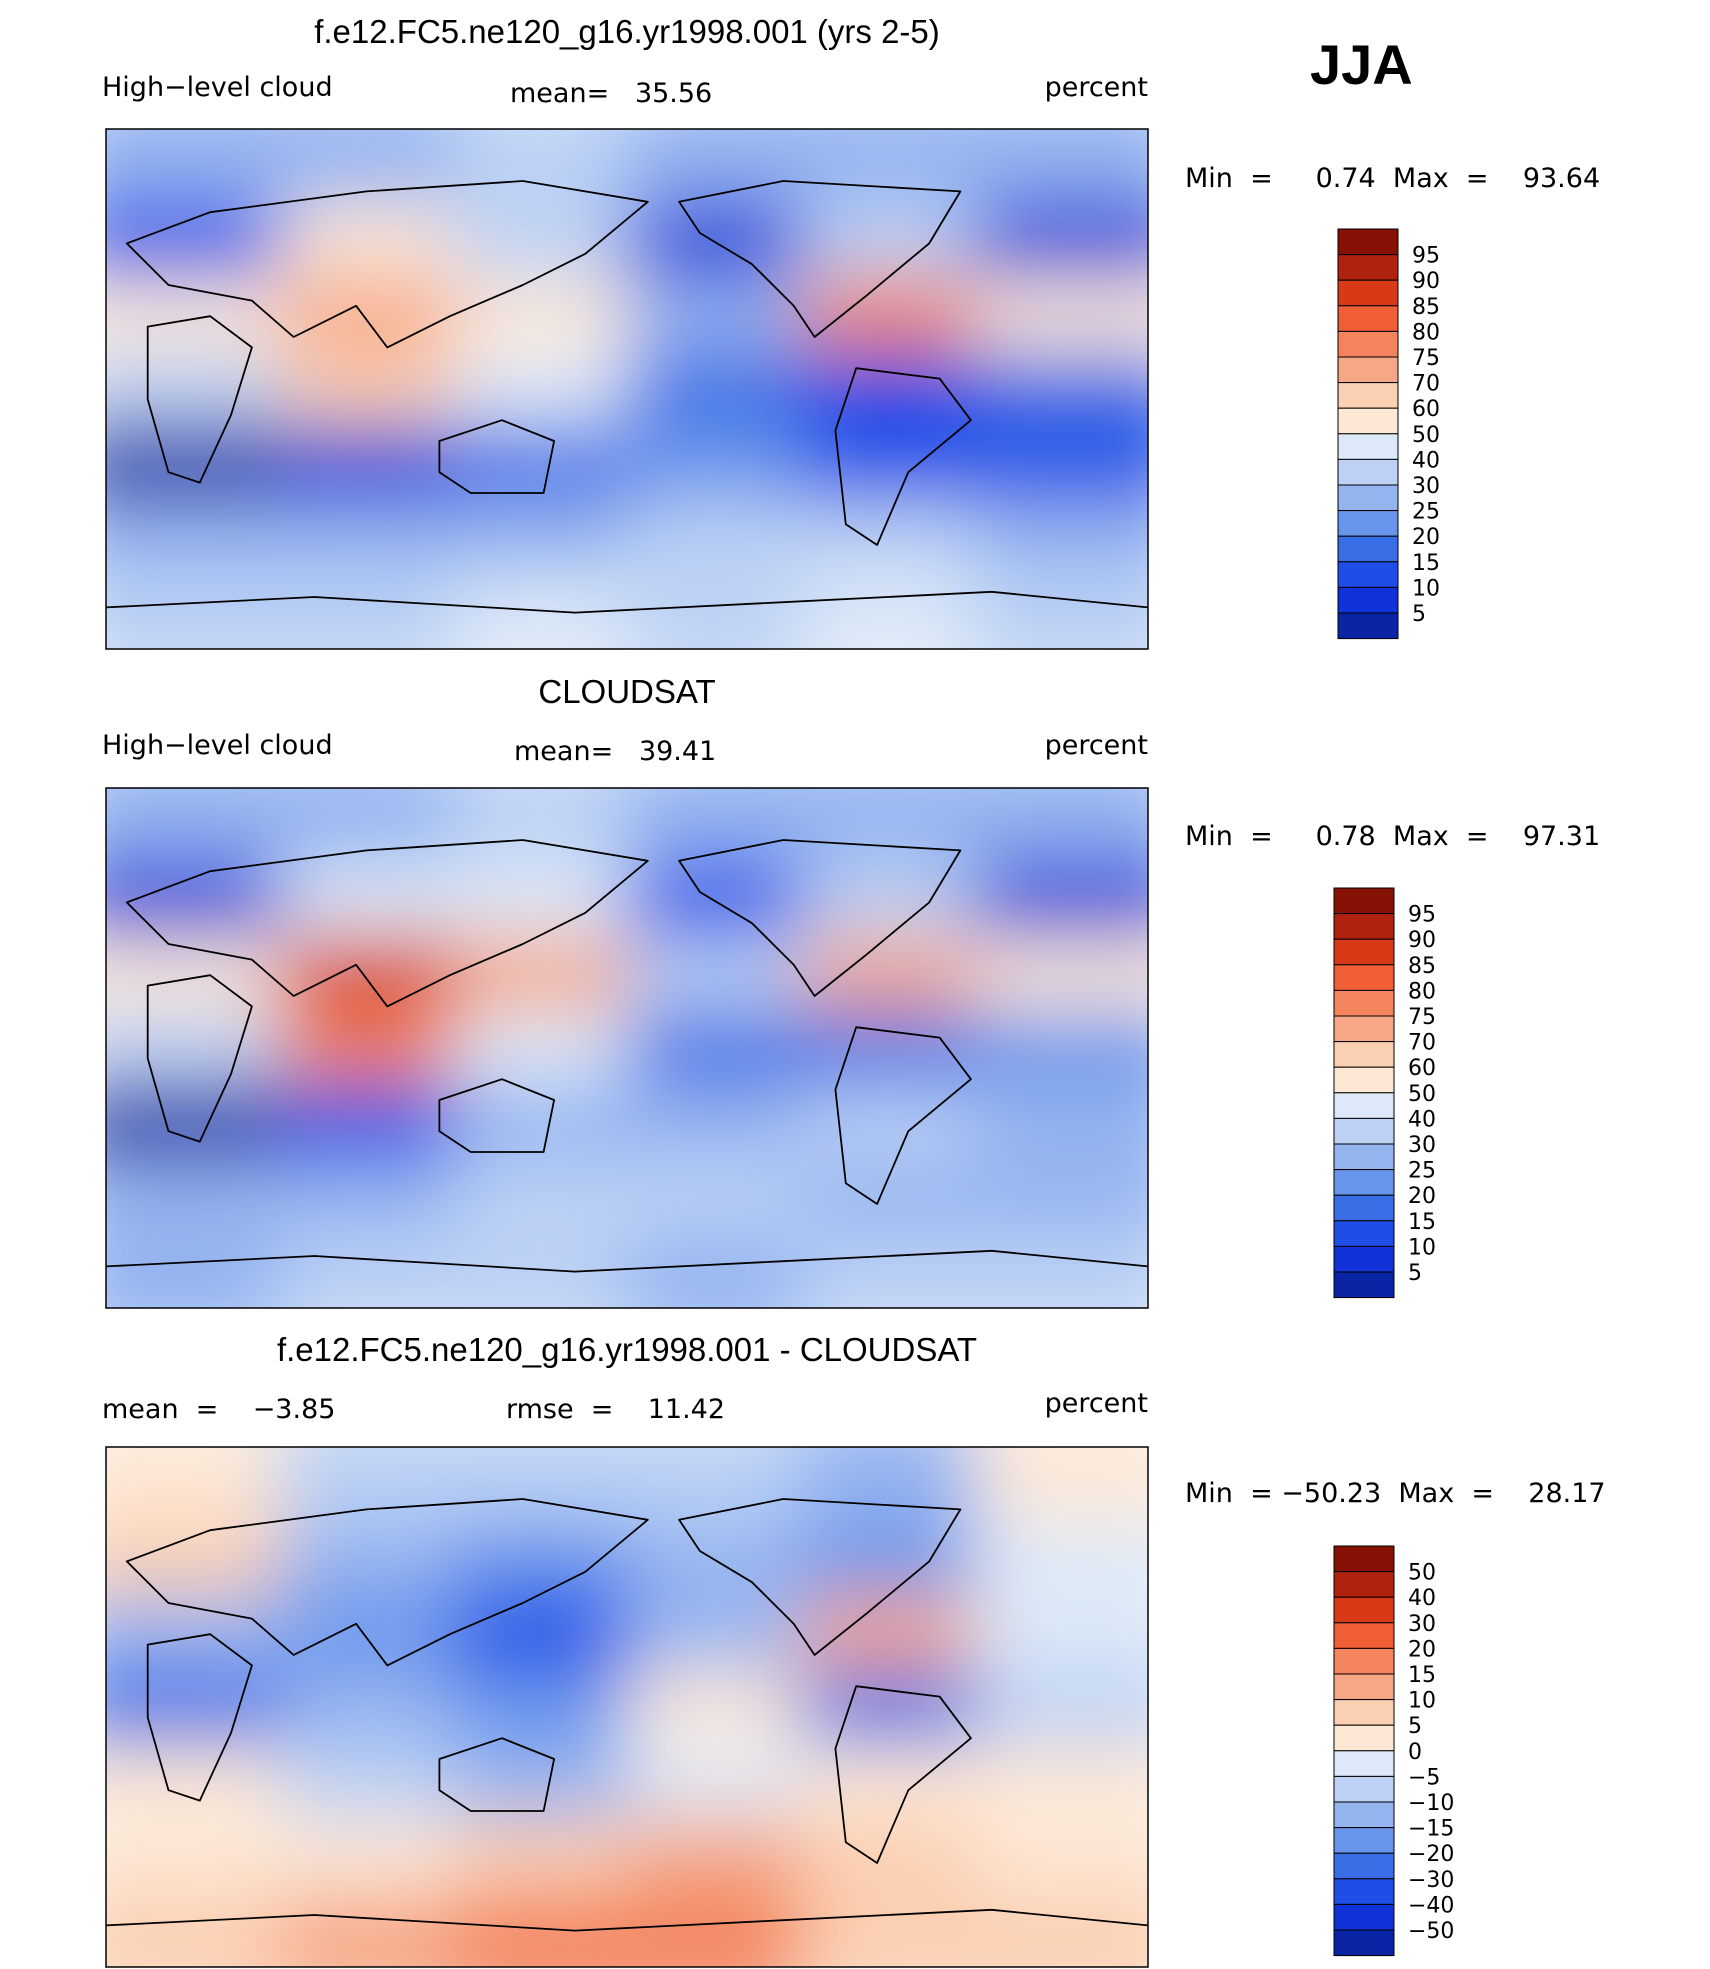 This screenshot has height=1969, width=1710. What do you see at coordinates (626, 691) in the screenshot?
I see `panel-obs-title: CLOUDSAT` at bounding box center [626, 691].